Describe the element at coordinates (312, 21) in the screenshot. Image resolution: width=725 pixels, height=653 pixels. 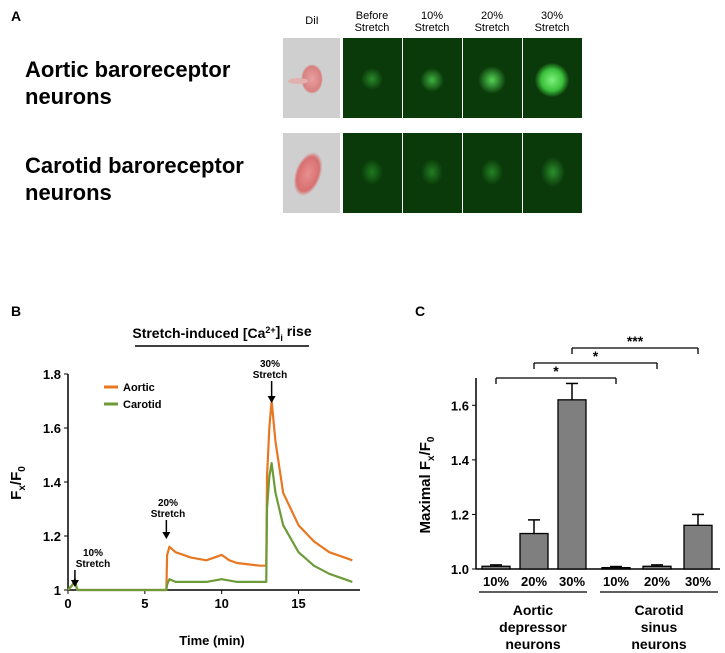
I see `col-header-dii: DiI` at that location.